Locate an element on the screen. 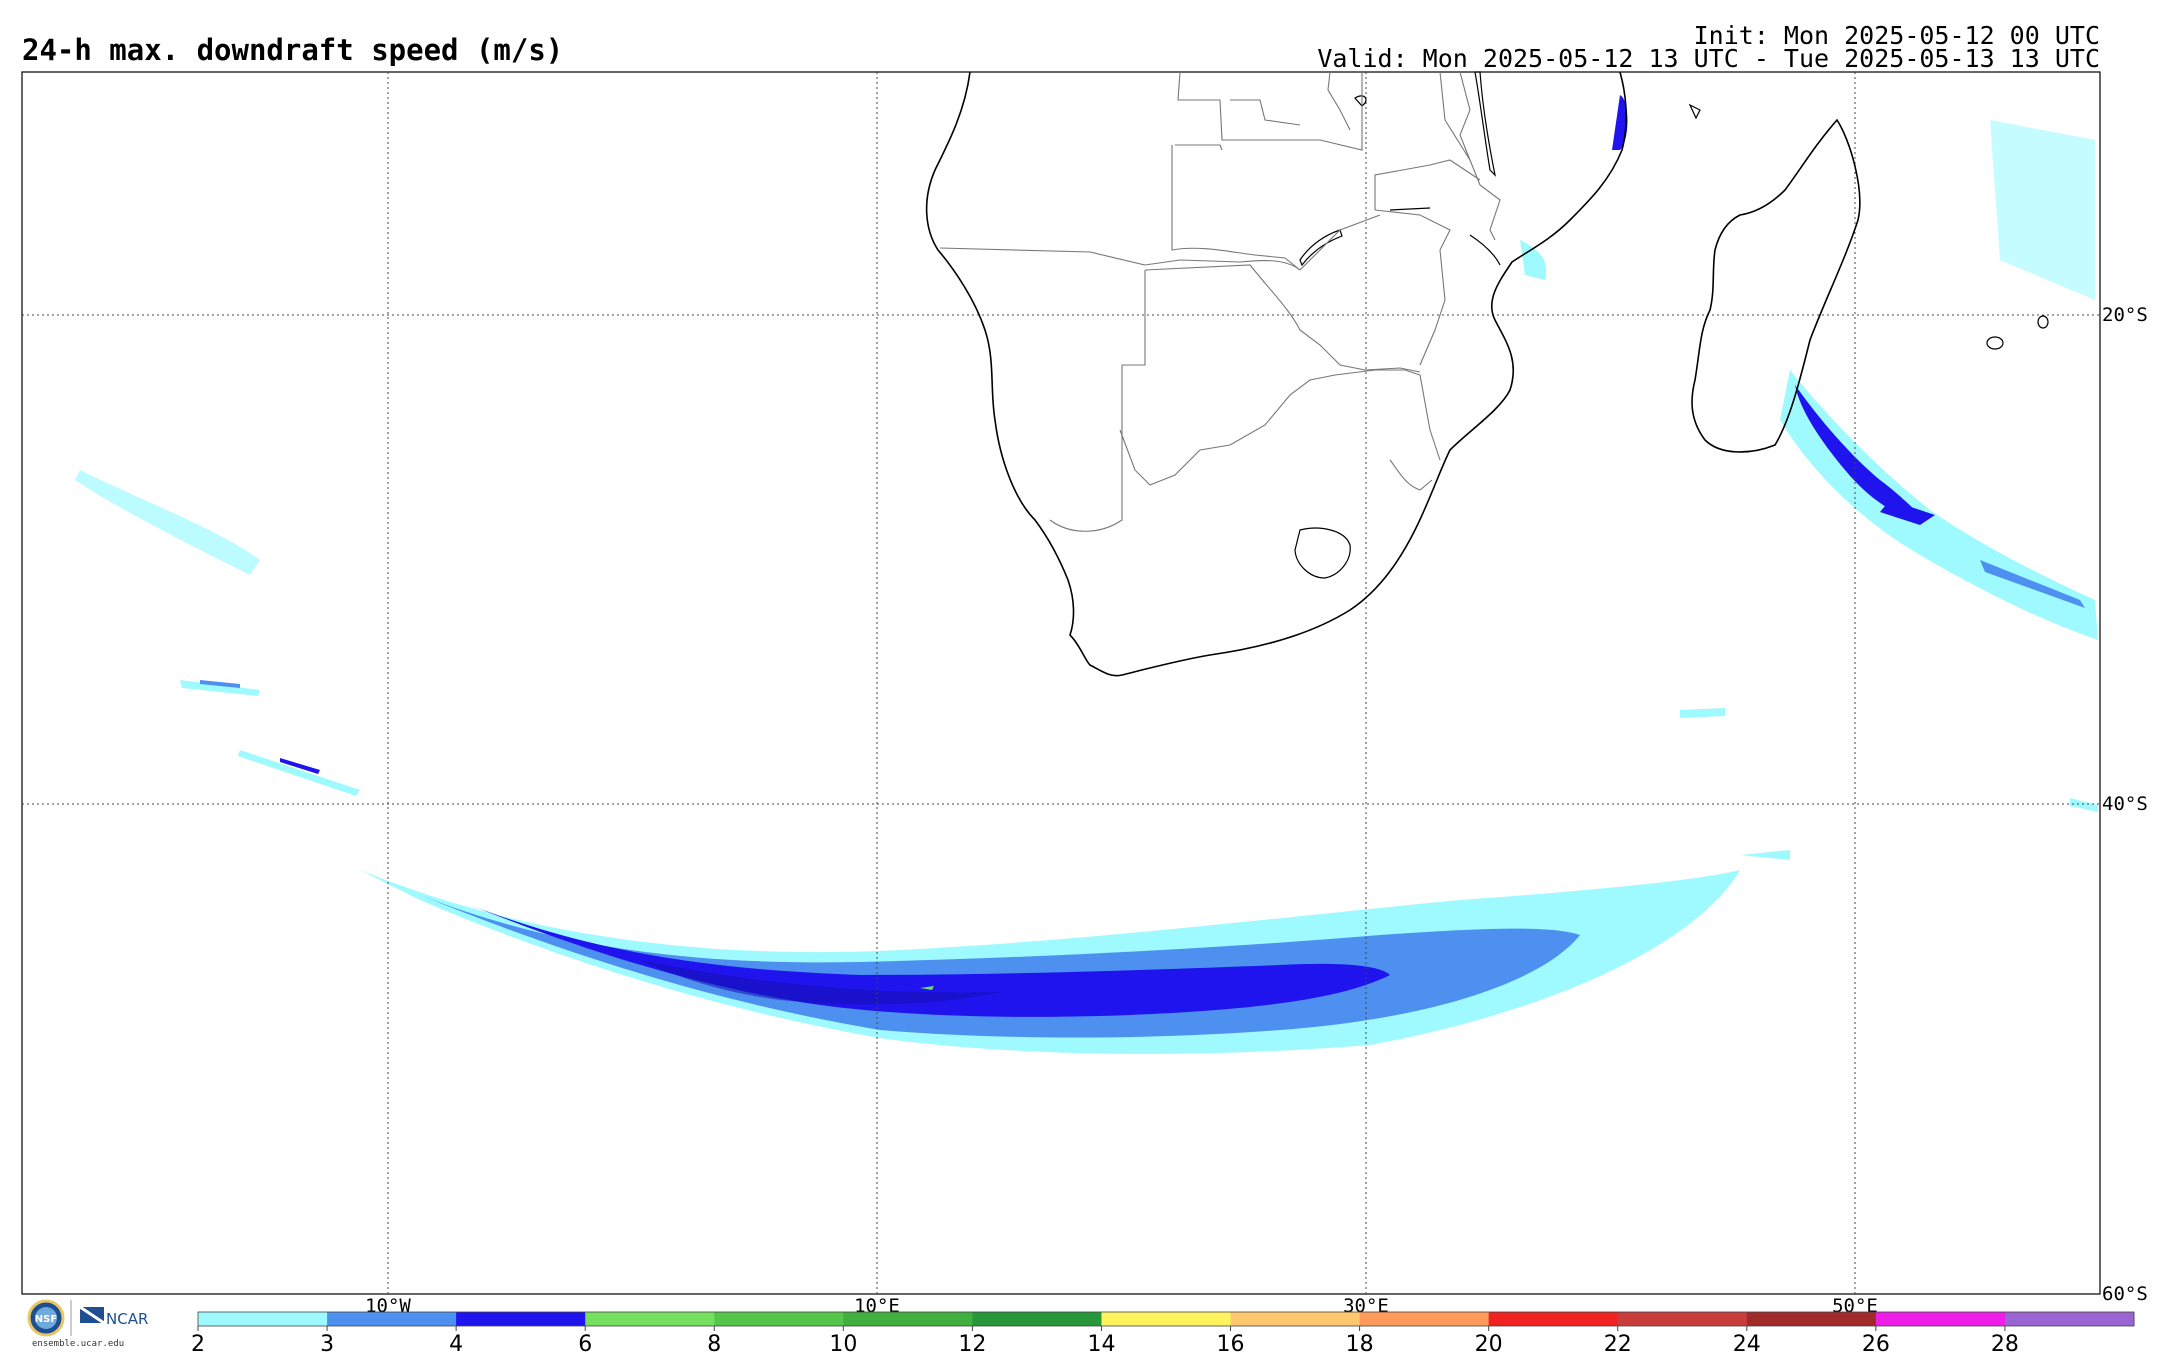 This screenshot has height=1354, width=2160. colorbar-tick-label: 22 is located at coordinates (1618, 1343).